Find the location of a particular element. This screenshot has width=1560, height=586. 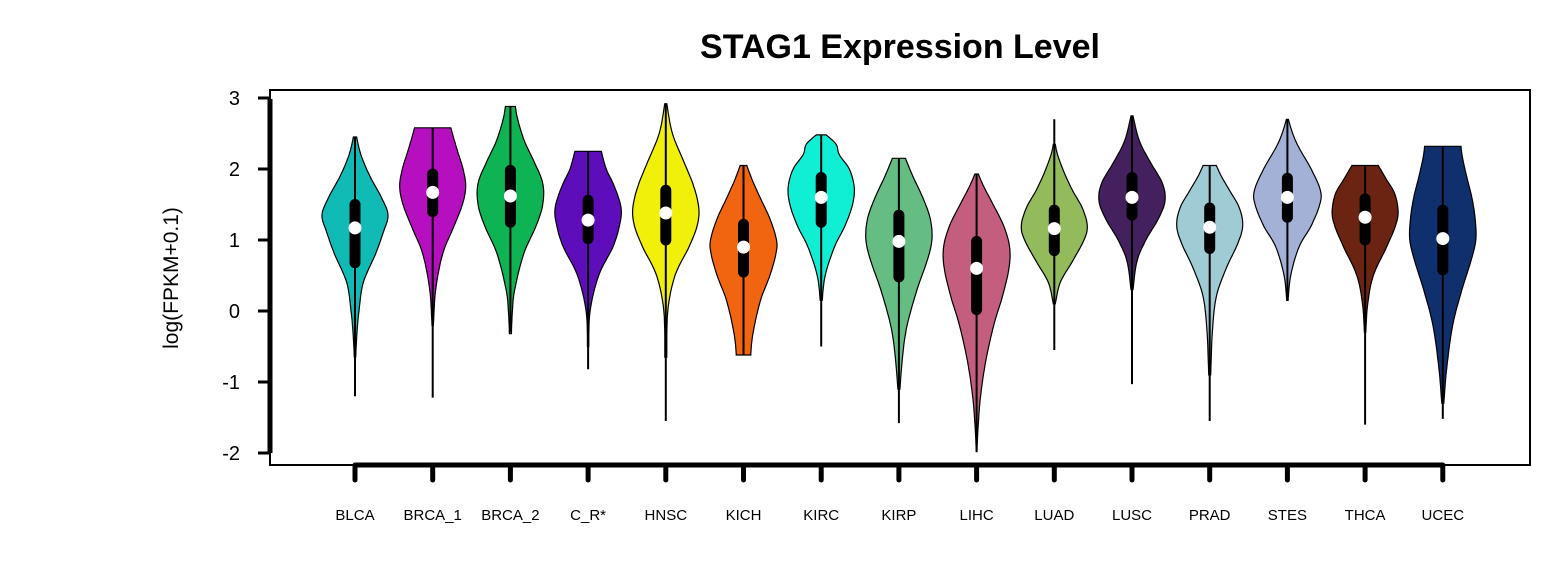

violin-blca is located at coordinates (355, 266).